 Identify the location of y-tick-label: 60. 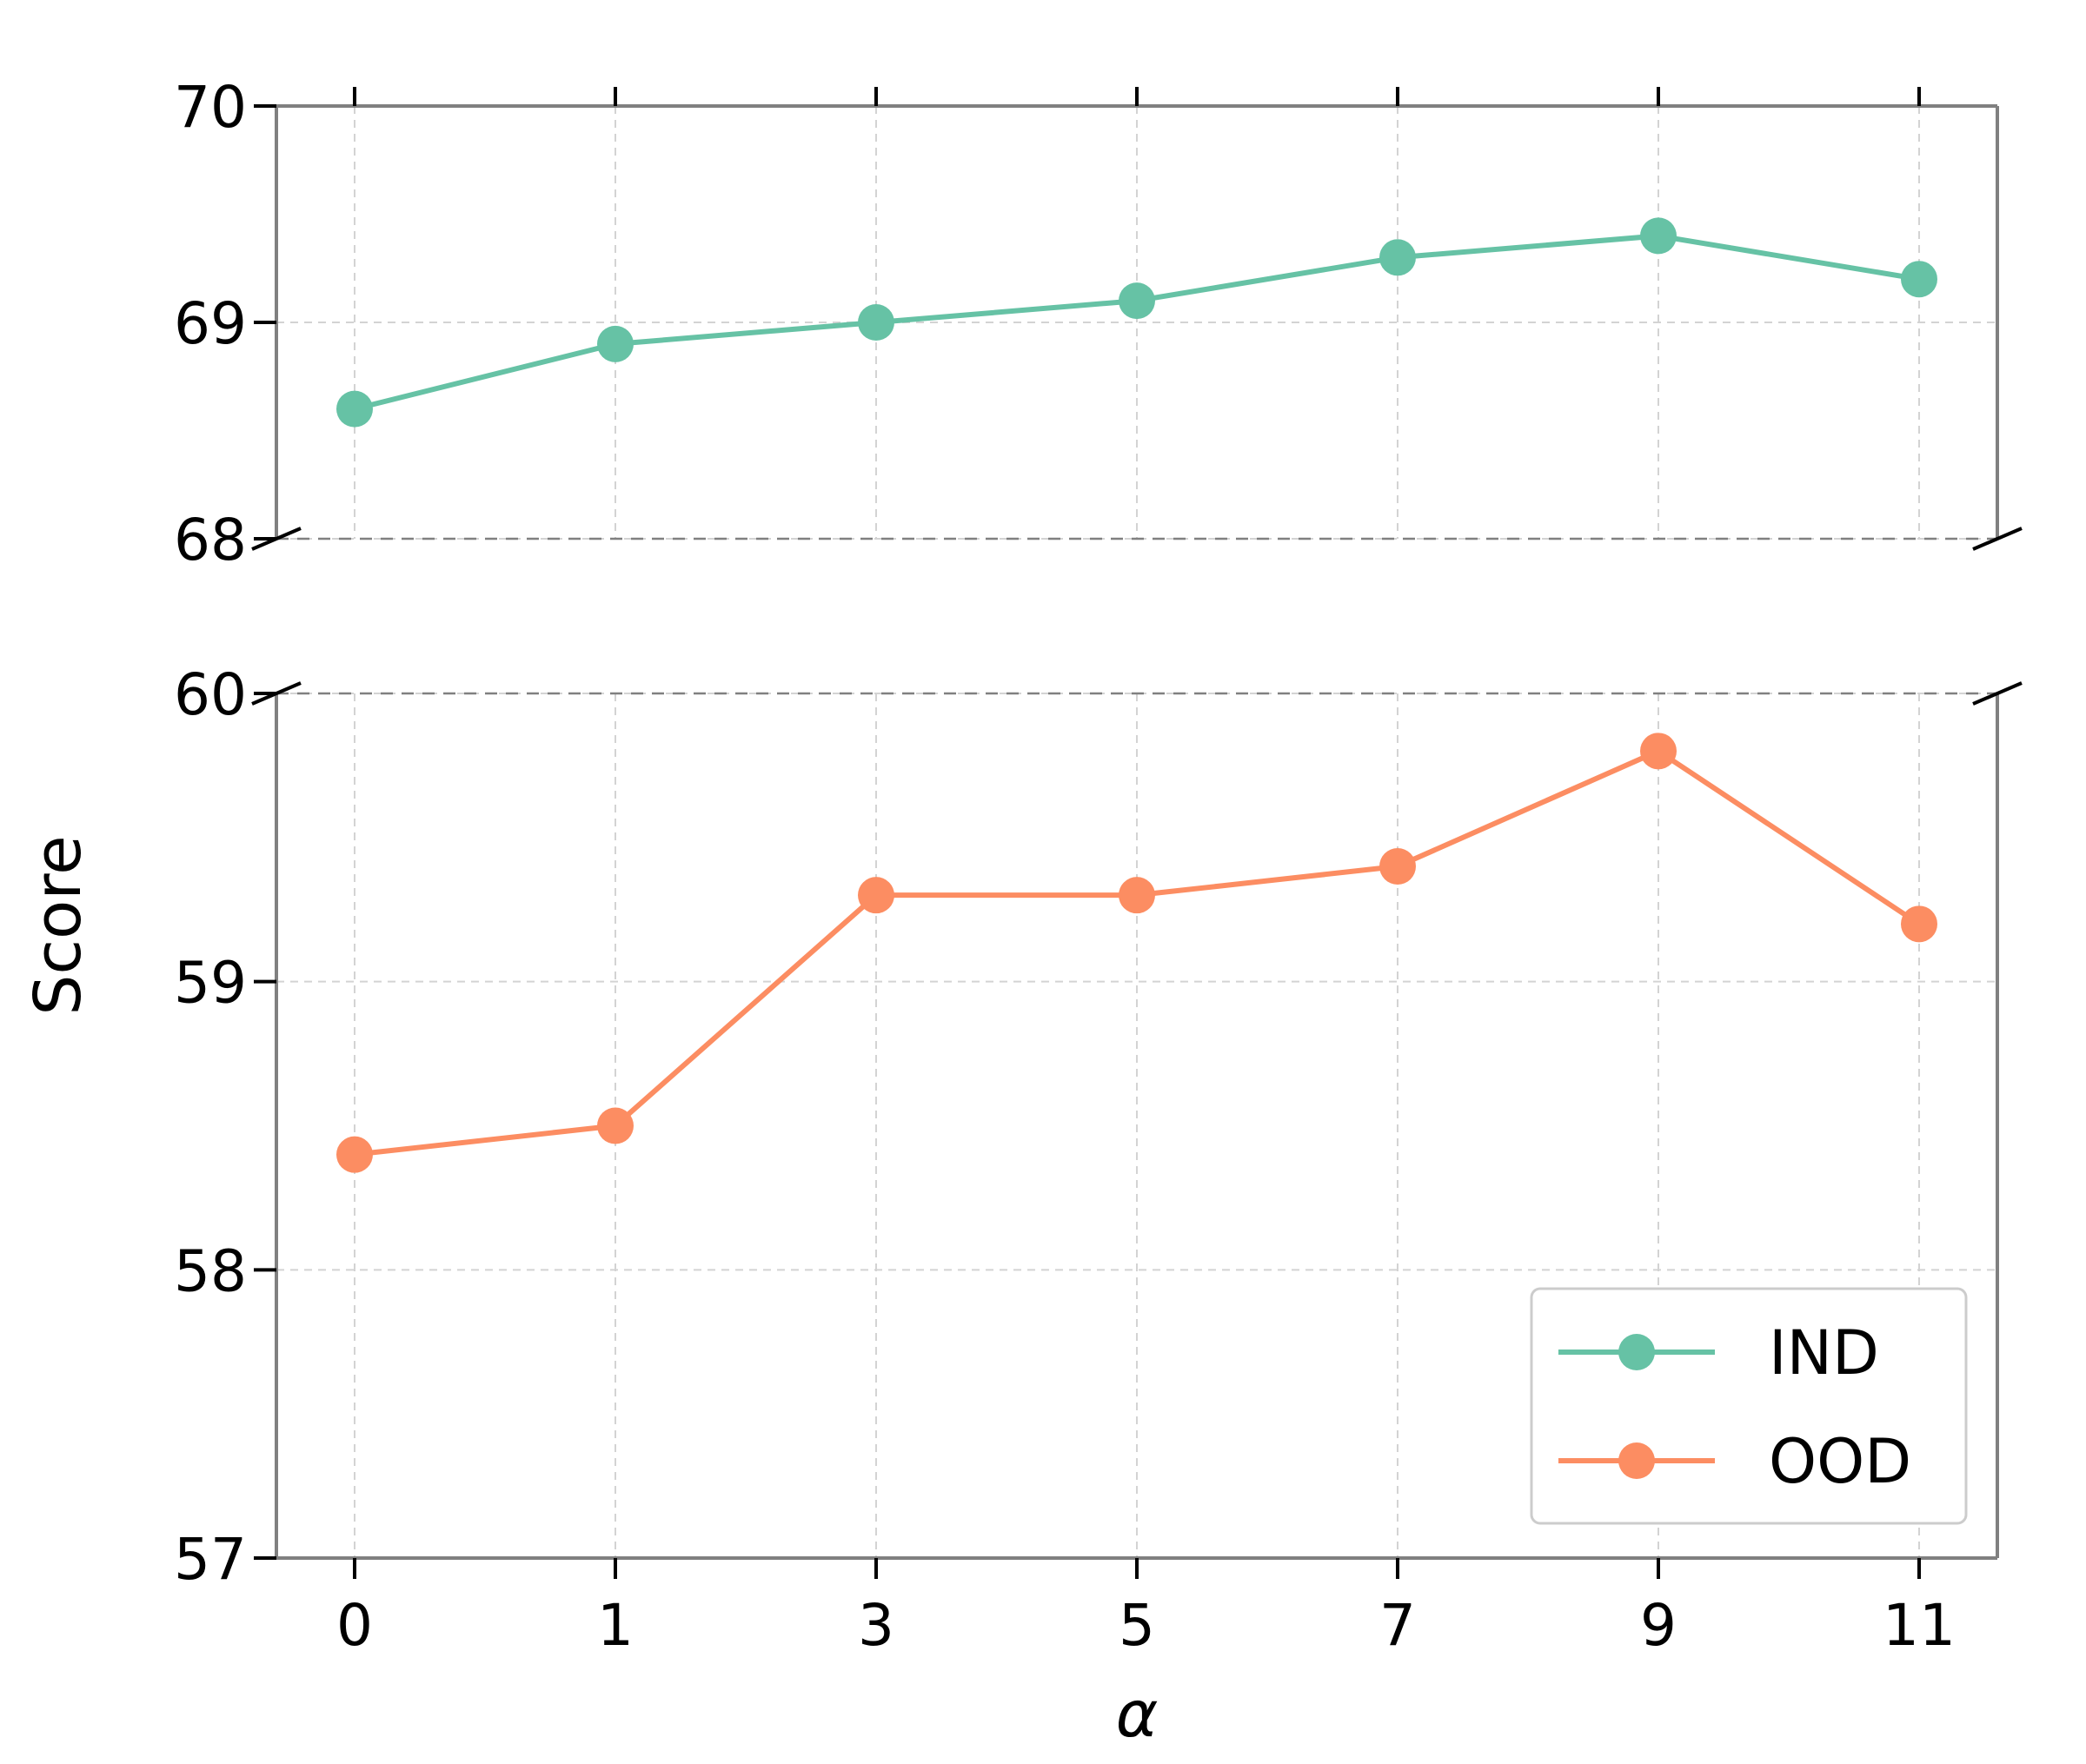
(210, 694).